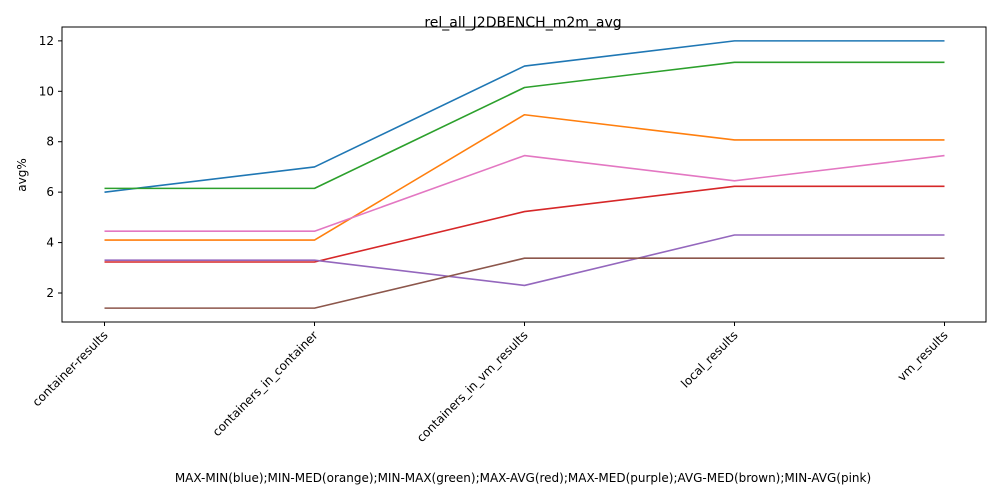  What do you see at coordinates (50, 167) in the screenshot?
I see `y-axis: 2 4 6 8 10 12` at bounding box center [50, 167].